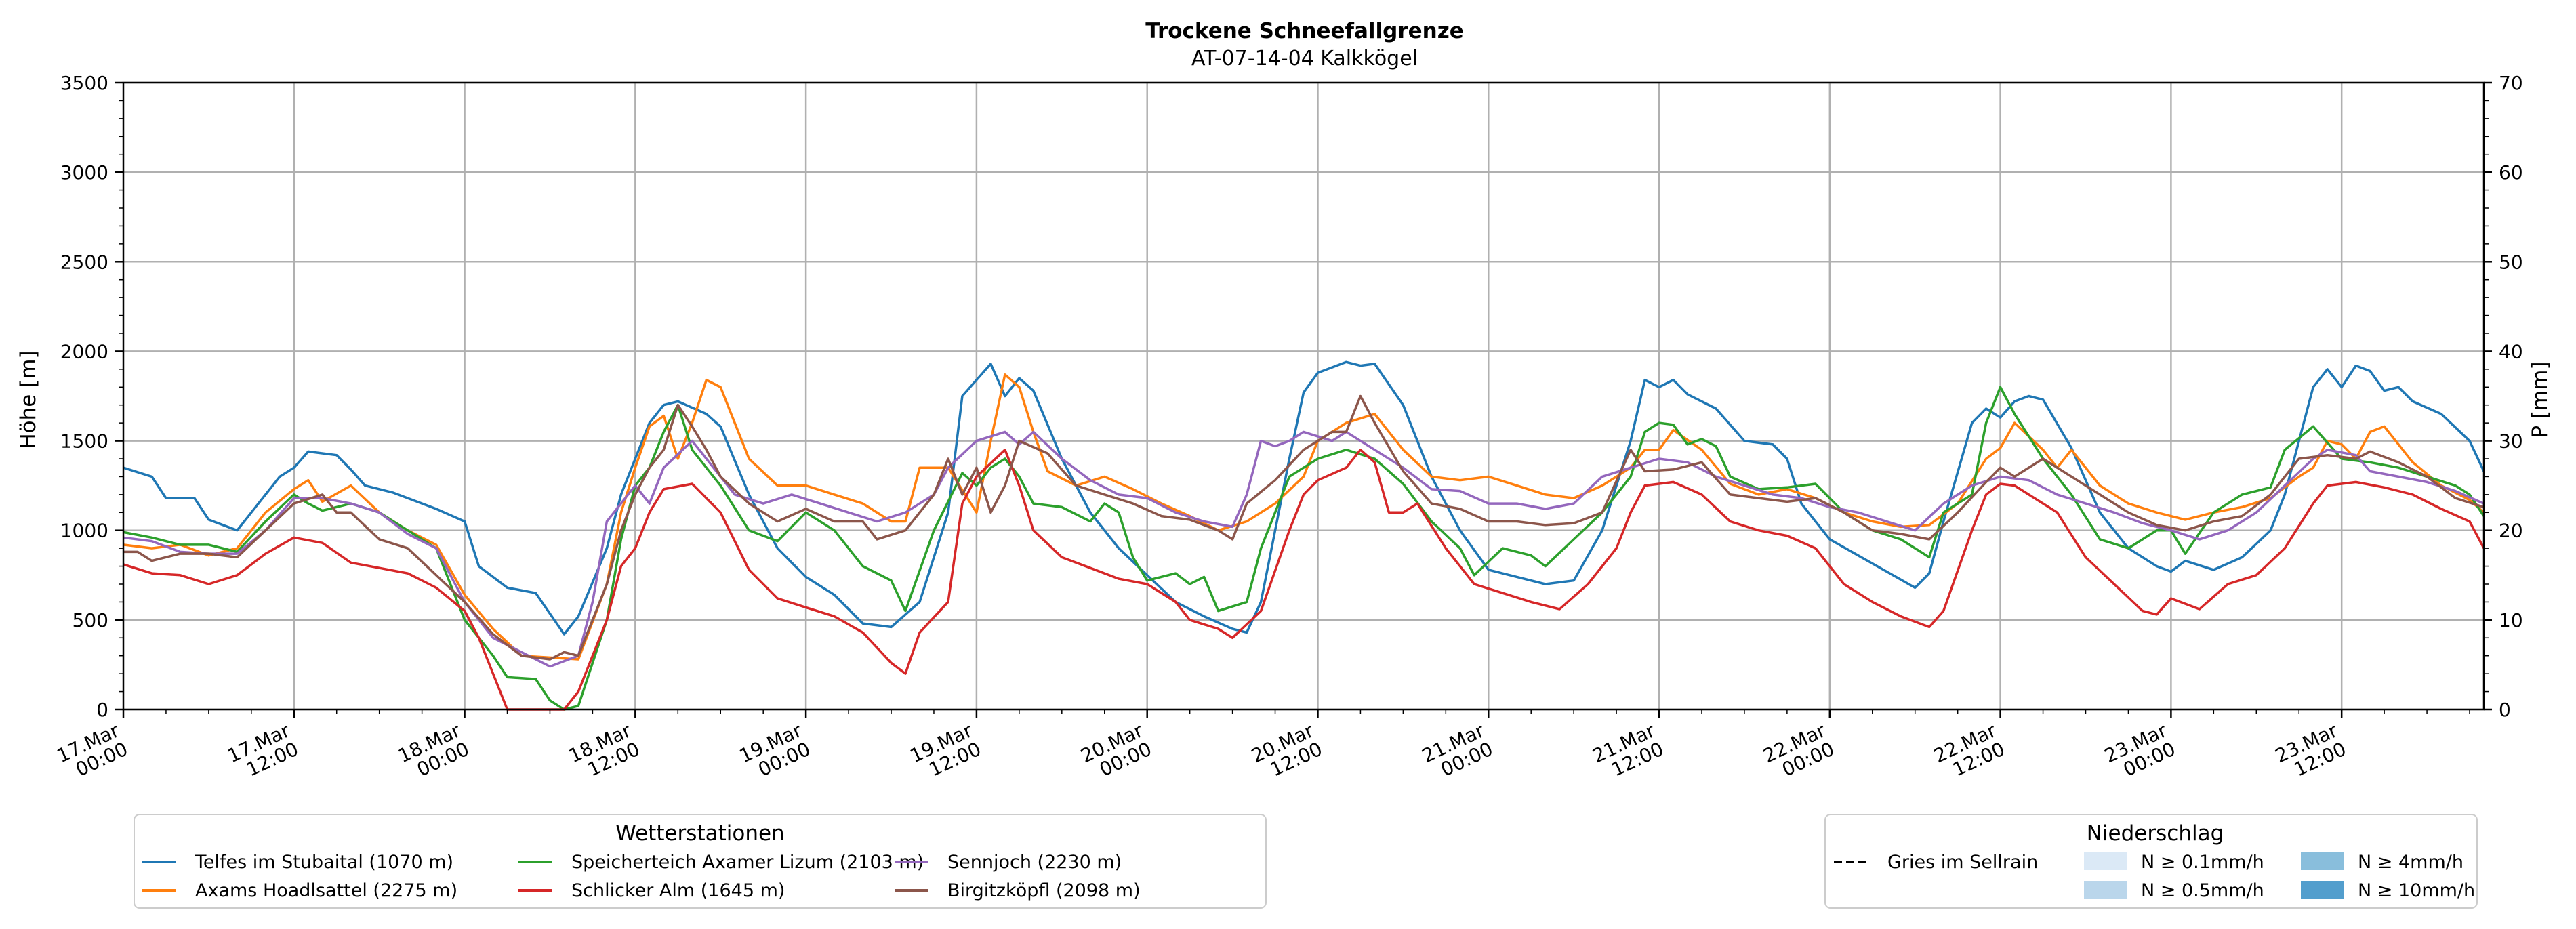 This screenshot has height=929, width=2576. Describe the element at coordinates (84, 83) in the screenshot. I see `y-tick-label: 3500` at that location.